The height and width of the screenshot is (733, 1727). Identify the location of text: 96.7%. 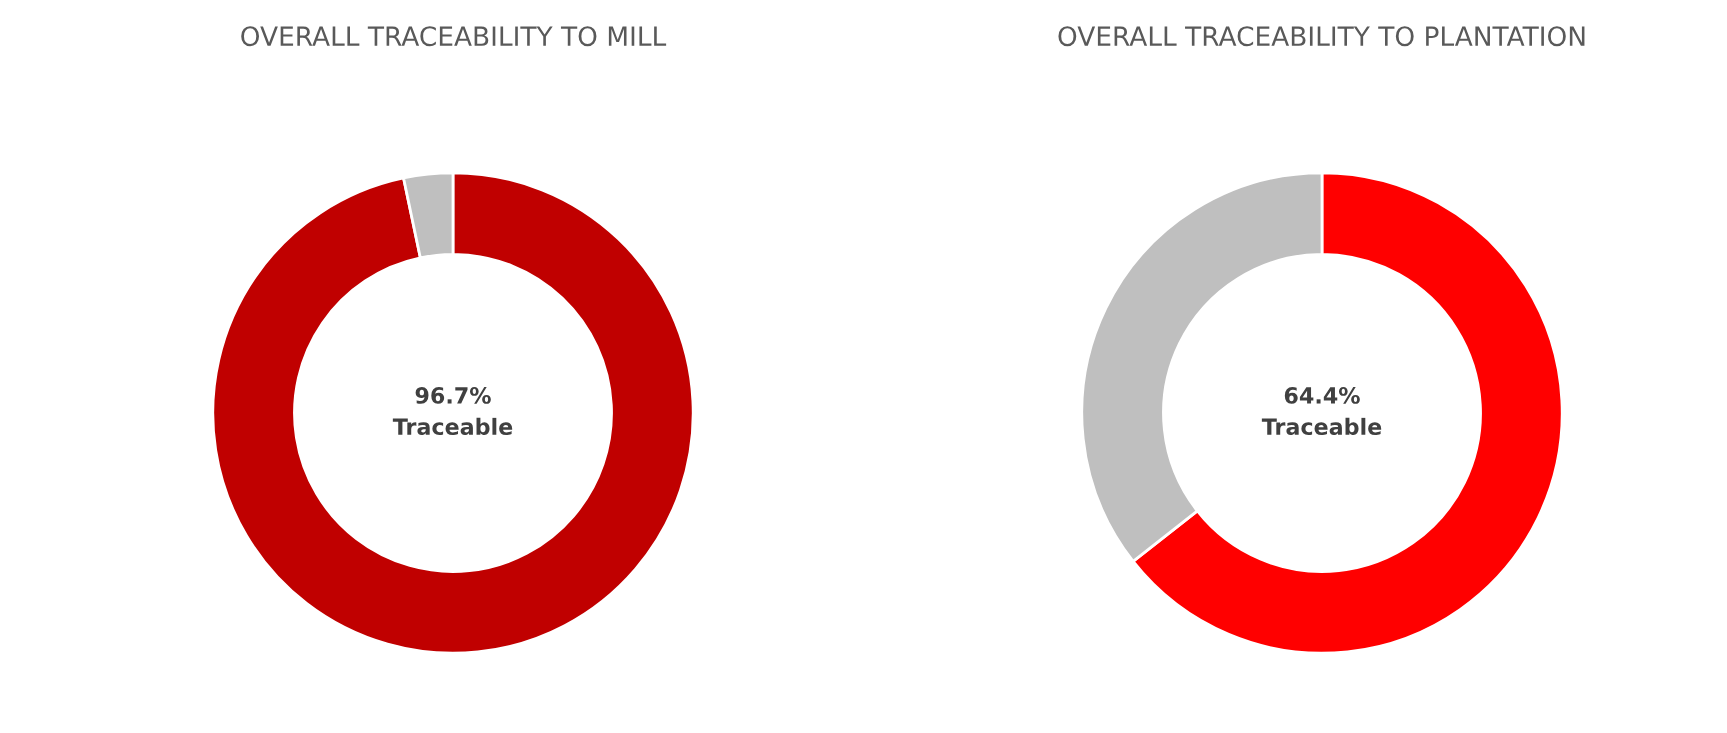
(453, 395).